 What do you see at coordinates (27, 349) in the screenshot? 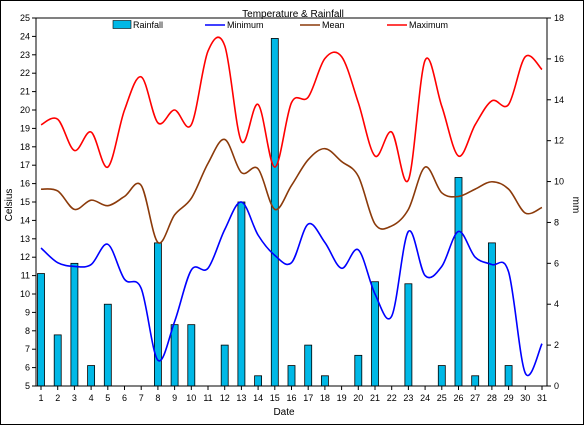
I see `left-tick-label: 7` at bounding box center [27, 349].